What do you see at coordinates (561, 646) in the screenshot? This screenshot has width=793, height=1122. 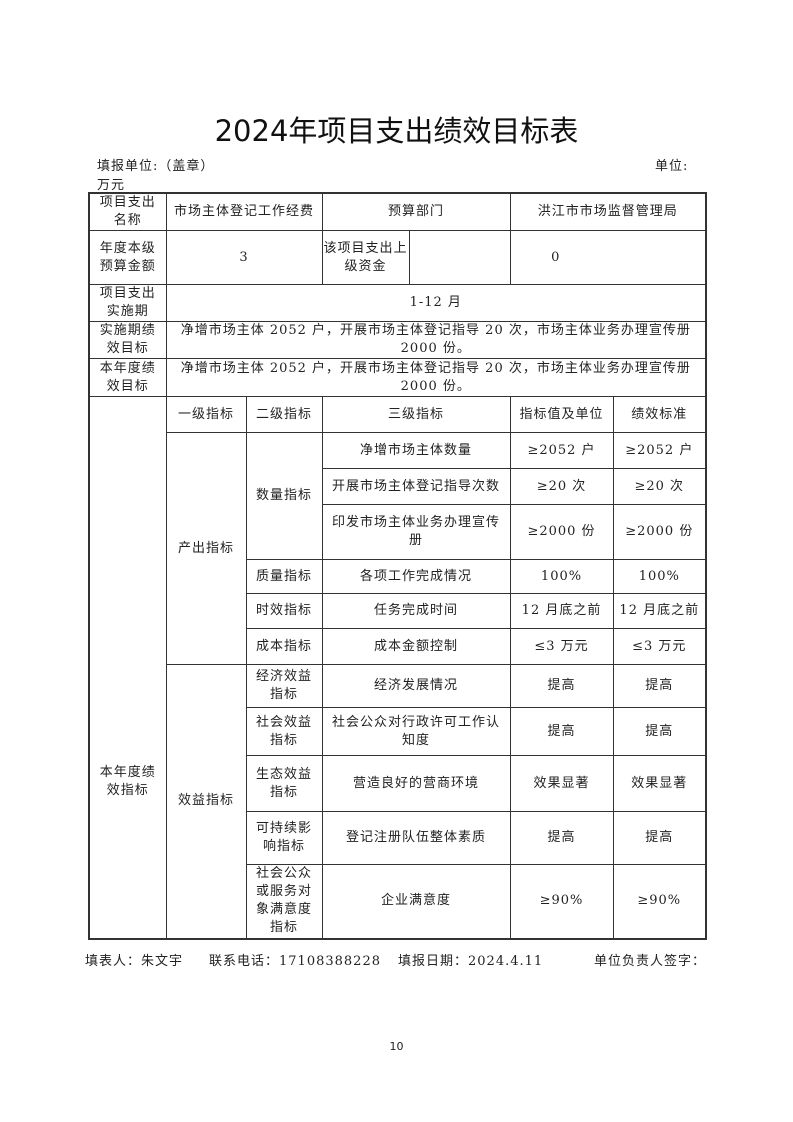 I see `value-cell: ≤3 万元` at bounding box center [561, 646].